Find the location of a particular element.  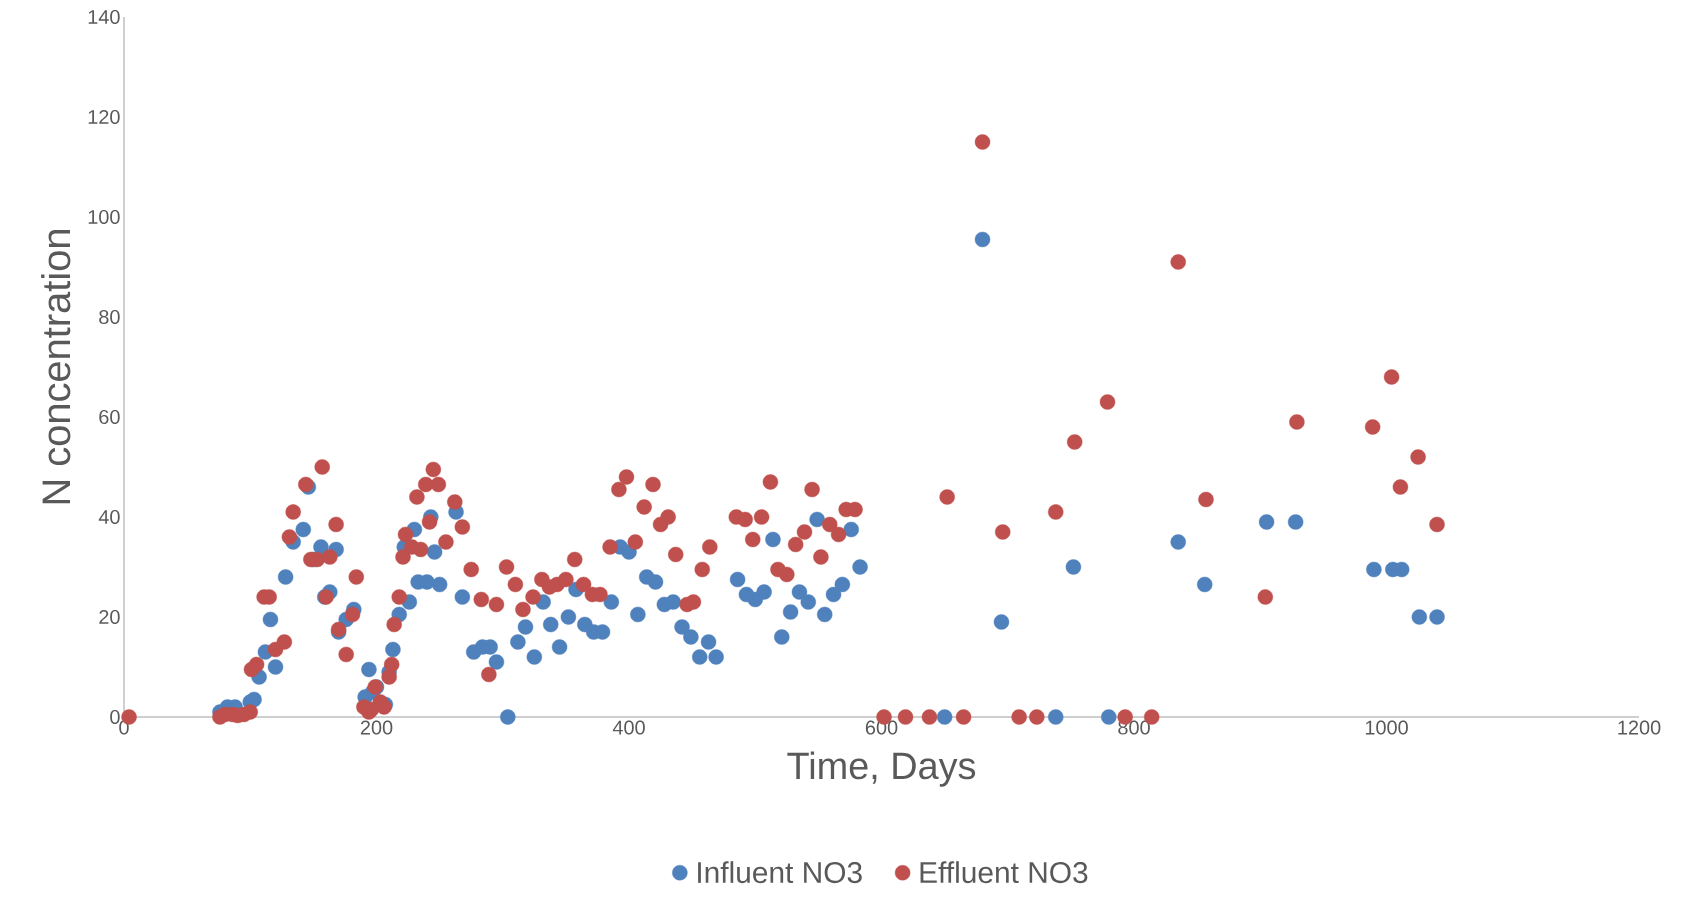

x-tick-label: 400 is located at coordinates (628, 727).